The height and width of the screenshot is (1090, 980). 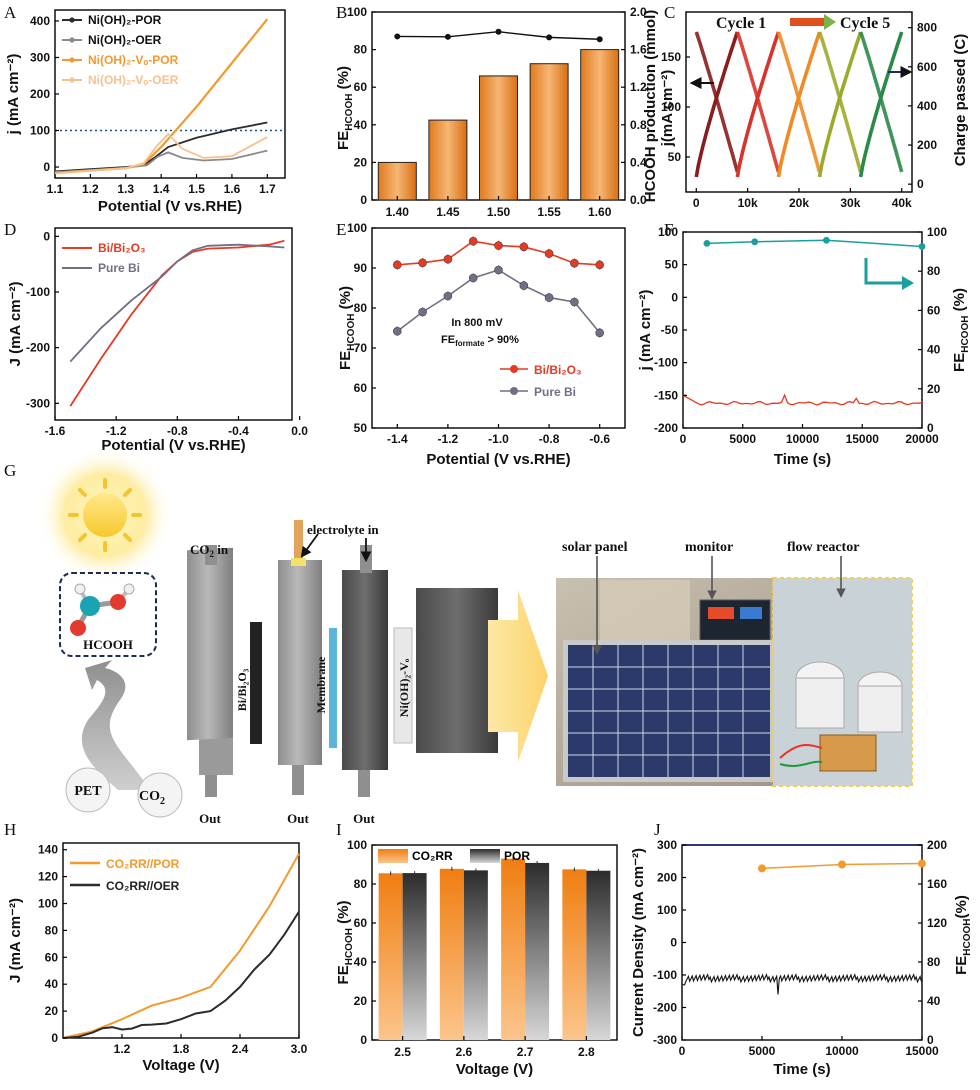 I want to click on y-tick-label-e: 90, so click(x=361, y=268).